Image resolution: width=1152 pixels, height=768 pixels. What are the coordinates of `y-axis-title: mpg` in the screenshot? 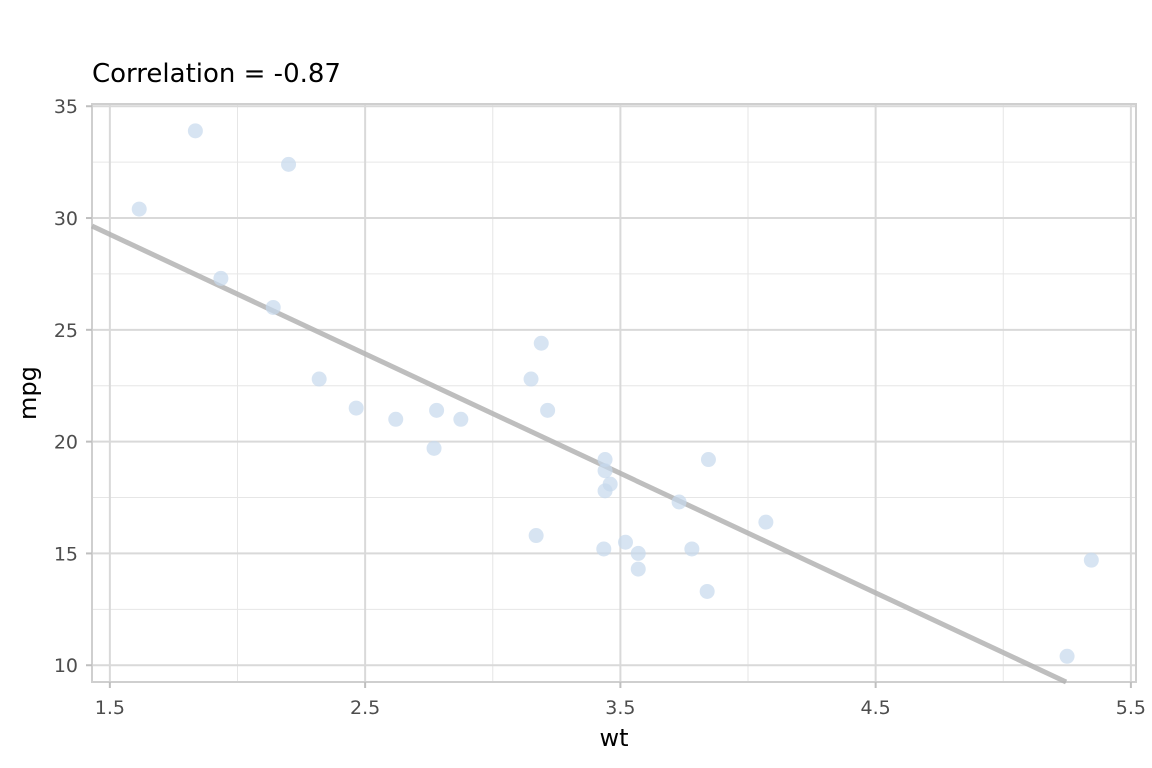 It's located at (28, 393).